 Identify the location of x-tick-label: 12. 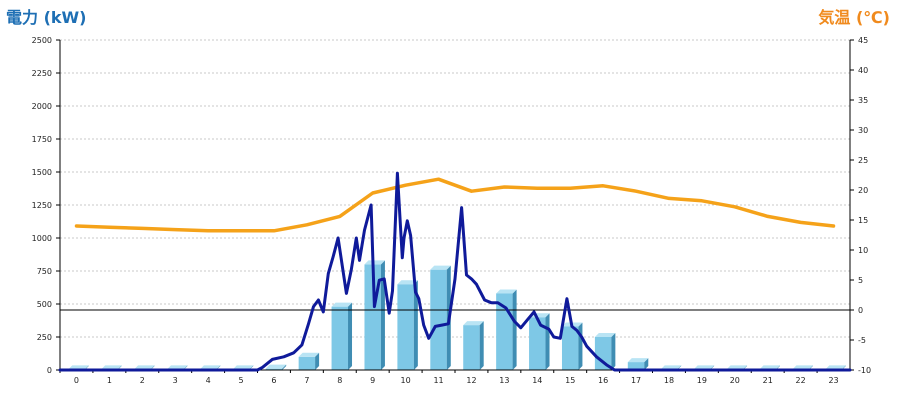
(471, 380).